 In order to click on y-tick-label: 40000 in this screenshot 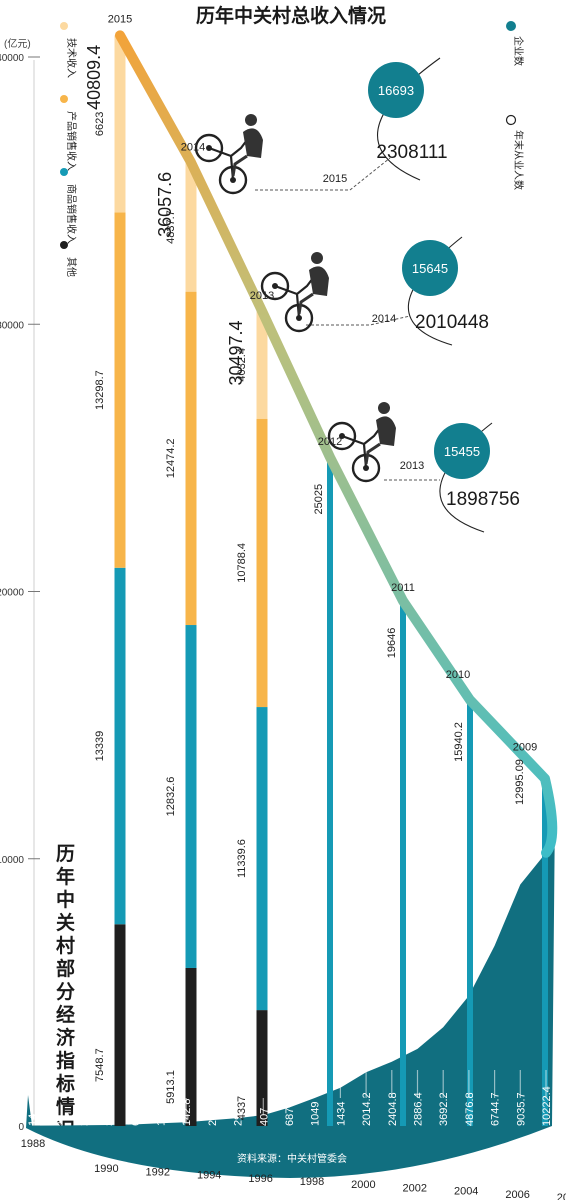, I will do `click(12, 58)`.